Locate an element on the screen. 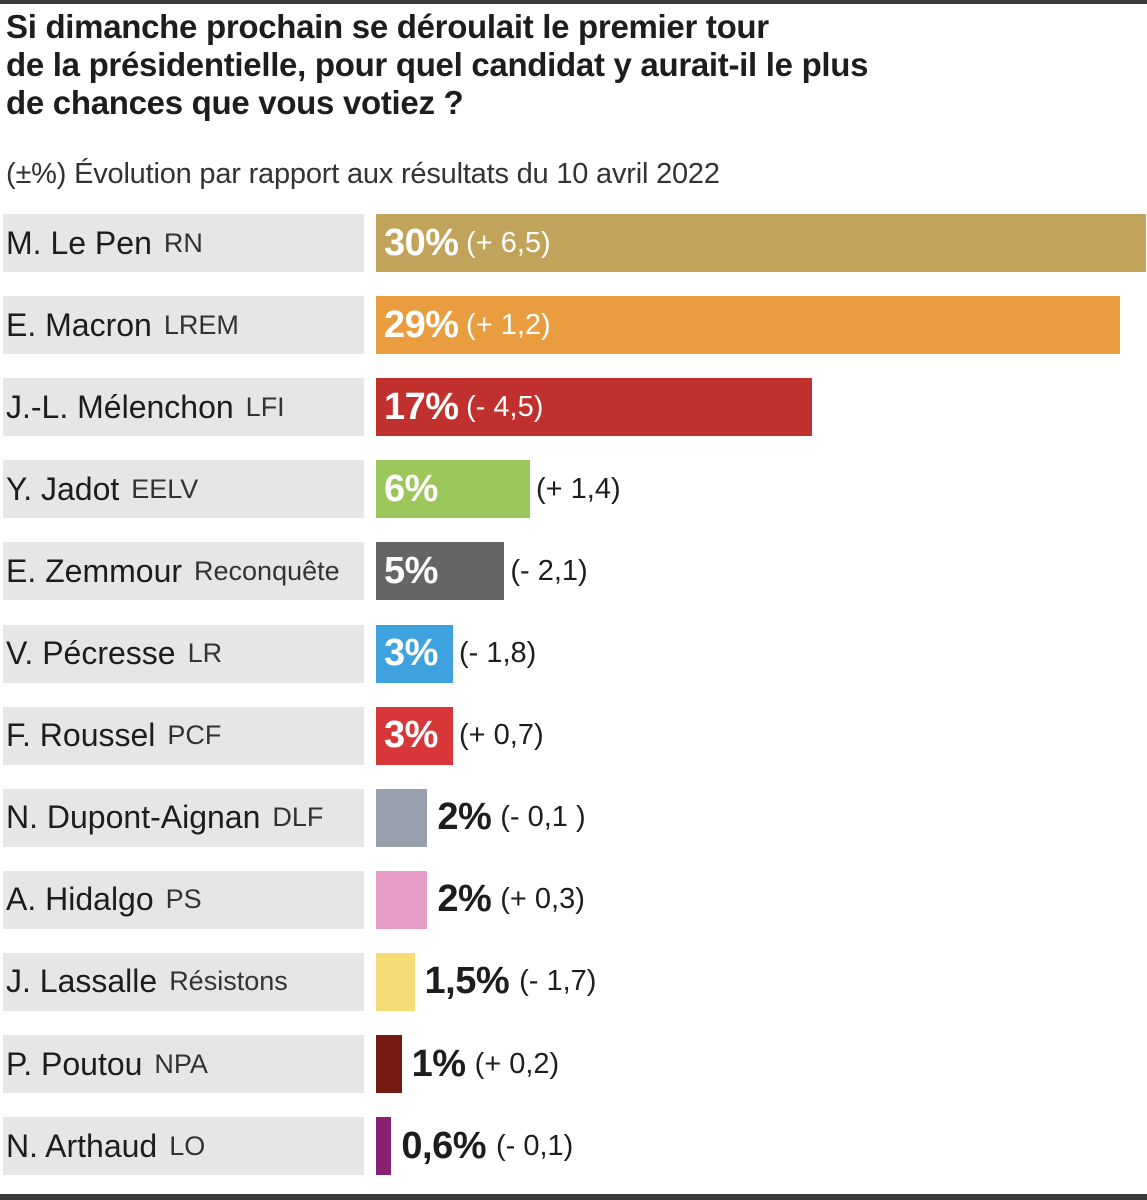  change-label: (- 4,5) is located at coordinates (505, 406).